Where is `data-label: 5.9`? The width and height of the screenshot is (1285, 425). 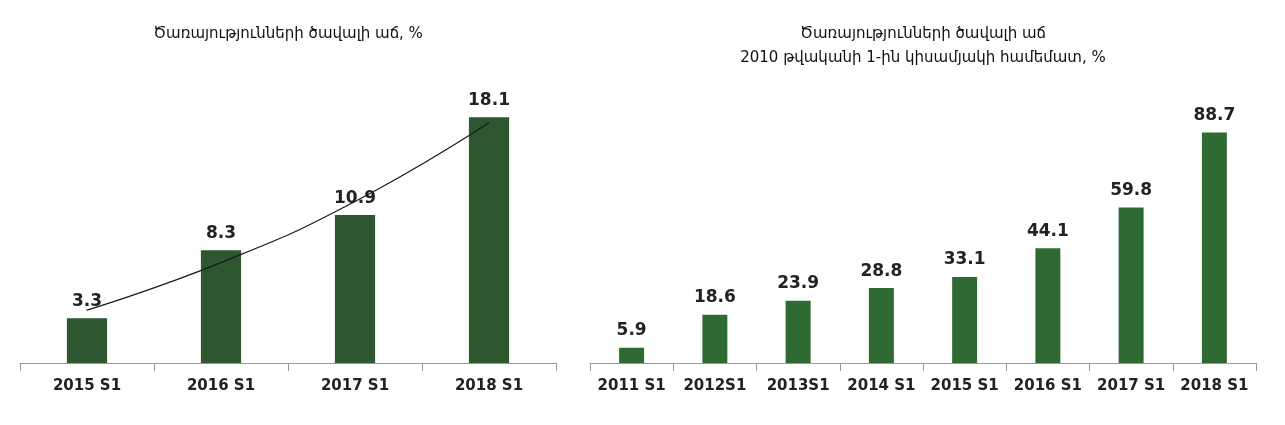 data-label: 5.9 is located at coordinates (631, 329).